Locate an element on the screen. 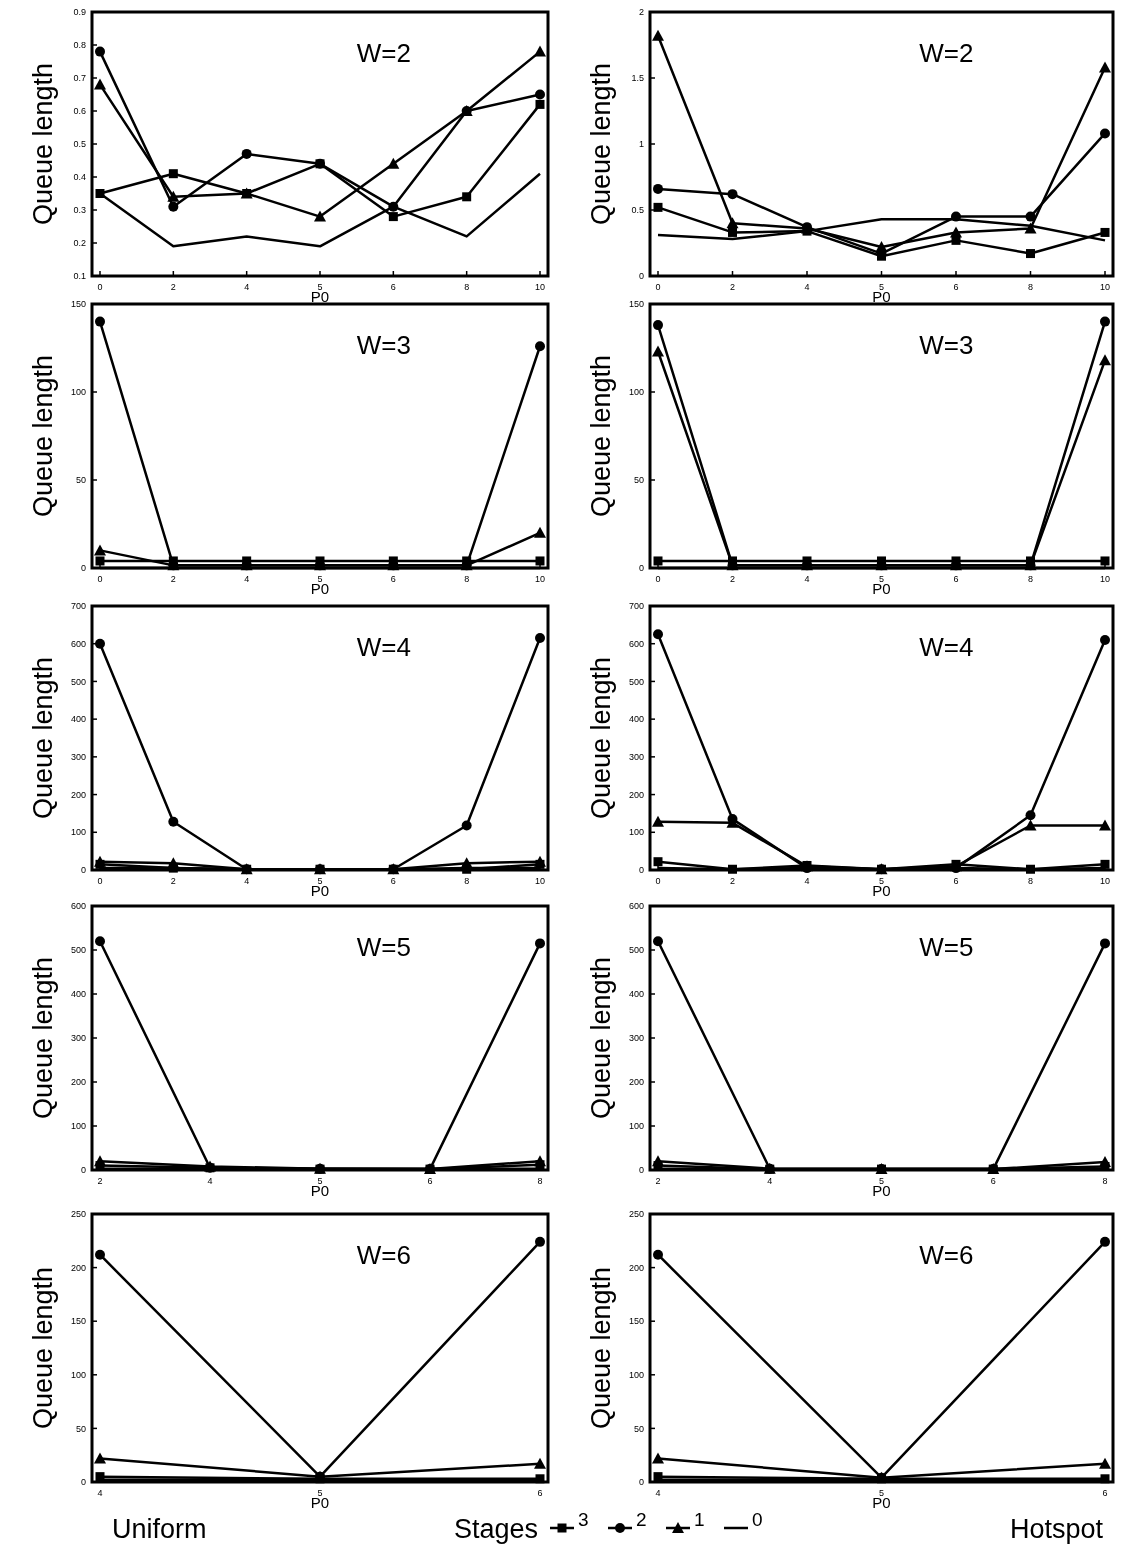 The width and height of the screenshot is (1127, 1553). y-tick-label: 150 is located at coordinates (78, 304).